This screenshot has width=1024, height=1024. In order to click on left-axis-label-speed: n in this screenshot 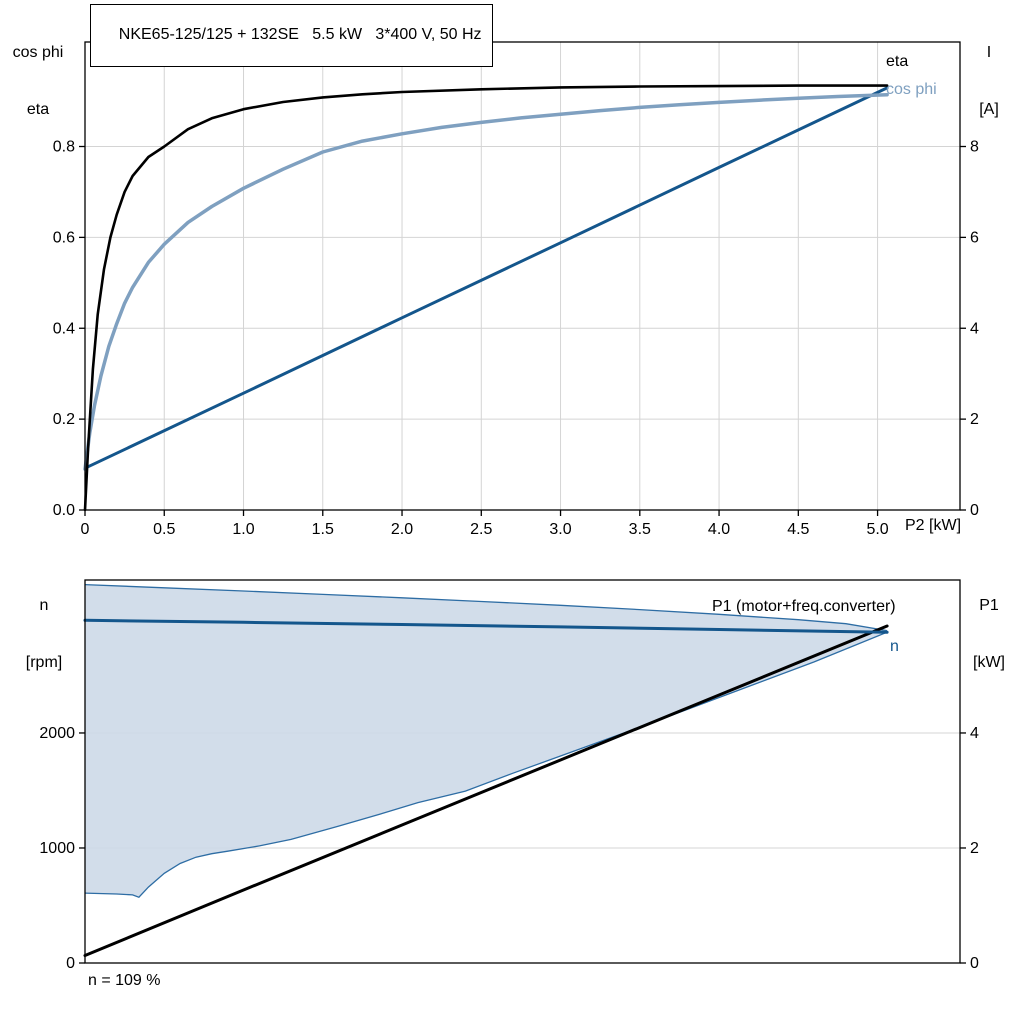, I will do `click(44, 605)`.